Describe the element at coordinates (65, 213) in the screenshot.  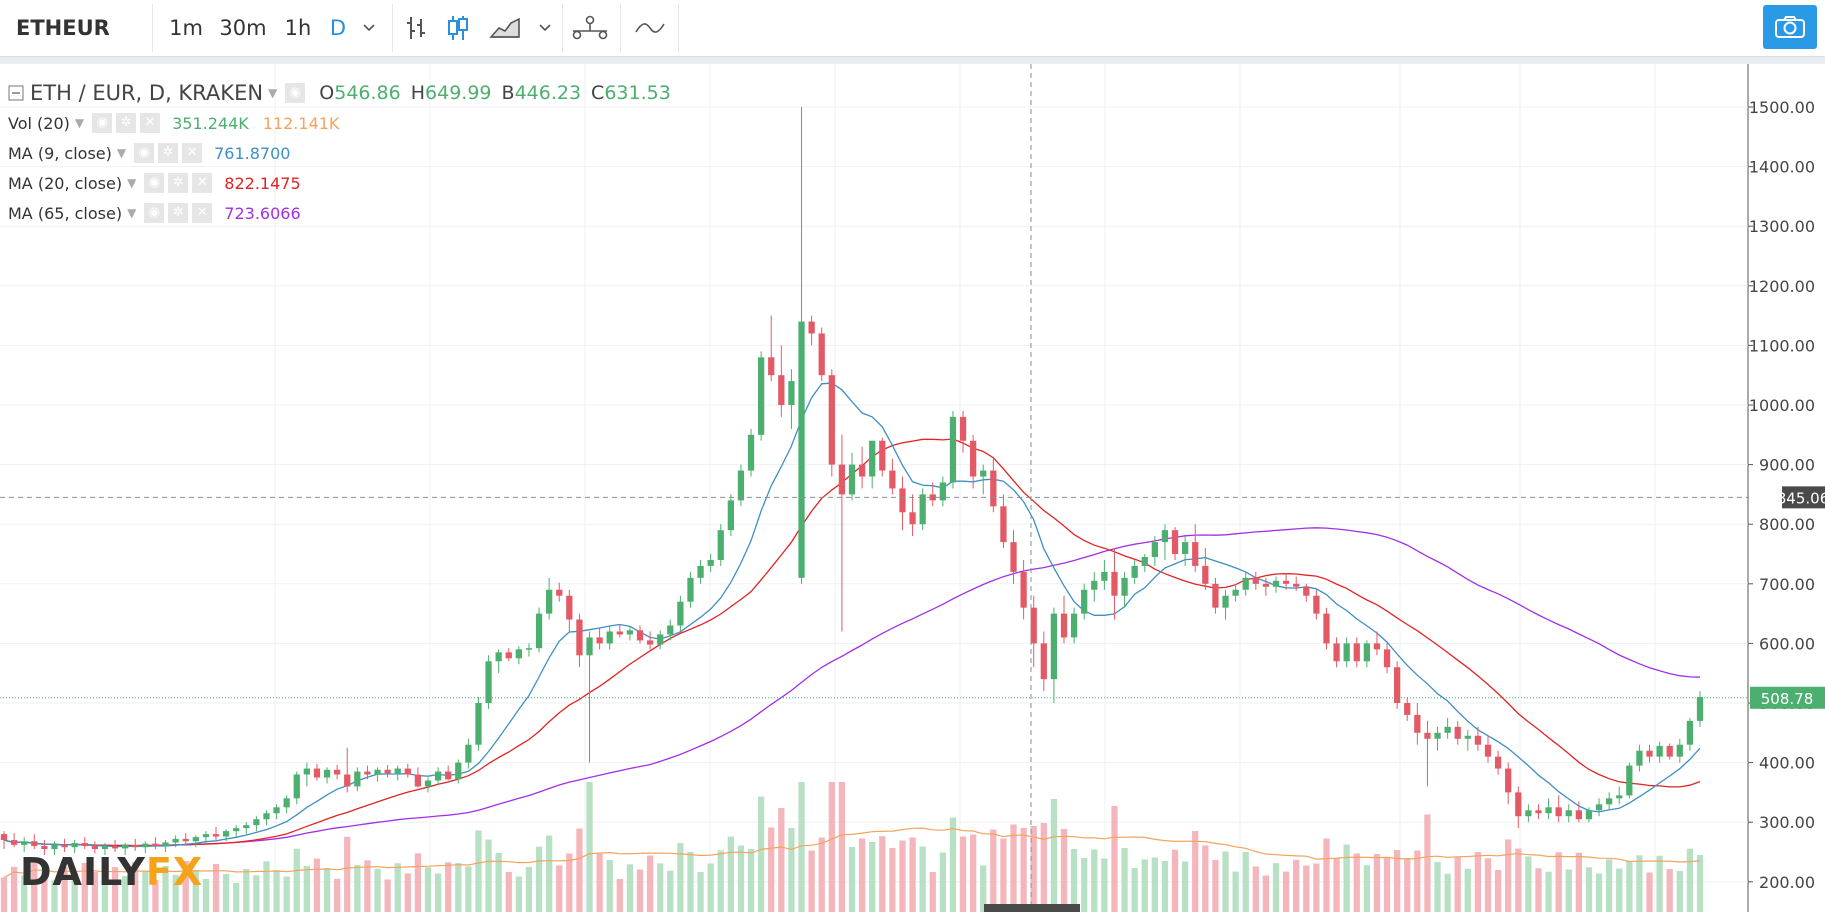
I see `ma65-label: MA (65, close)` at that location.